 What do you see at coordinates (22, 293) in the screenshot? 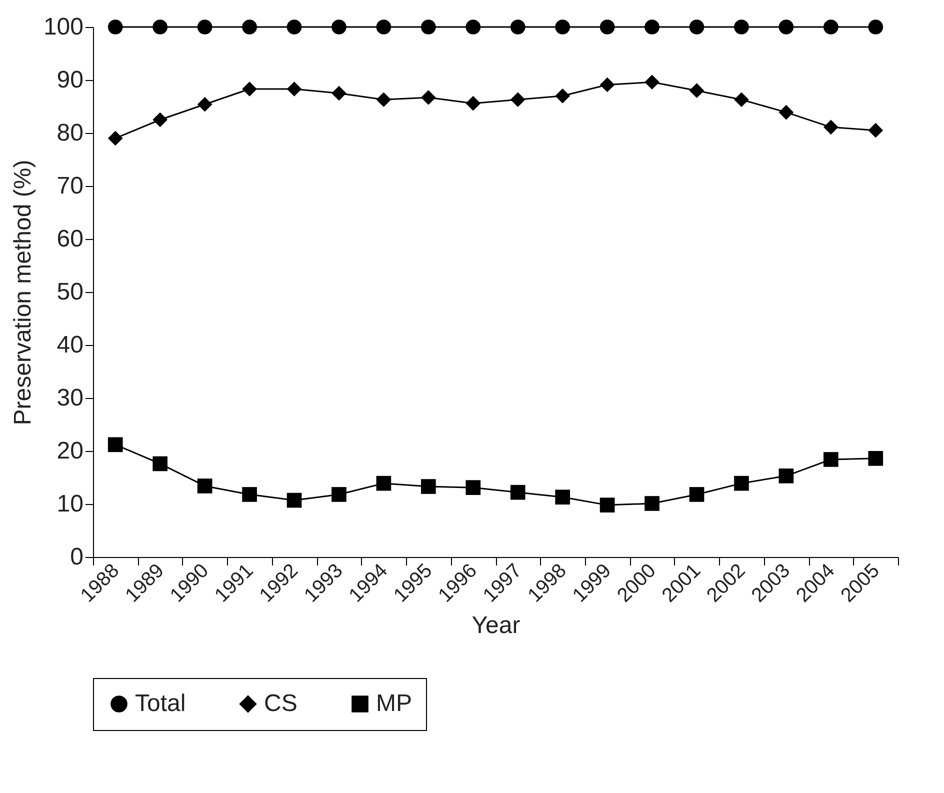
I see `y-axis-title: Preservation method (%)` at bounding box center [22, 293].